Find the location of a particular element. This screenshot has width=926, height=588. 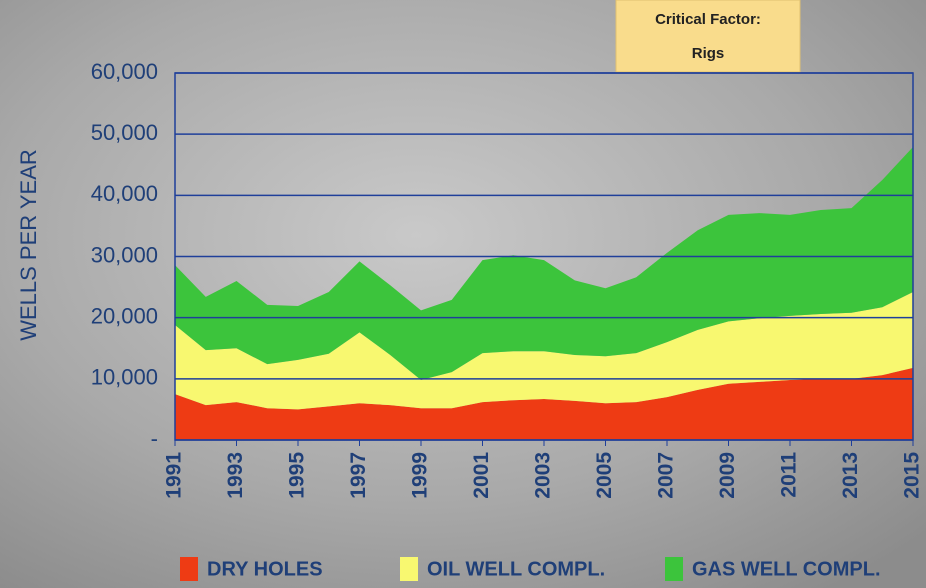

x-tick-label: 1993 is located at coordinates (235, 475).